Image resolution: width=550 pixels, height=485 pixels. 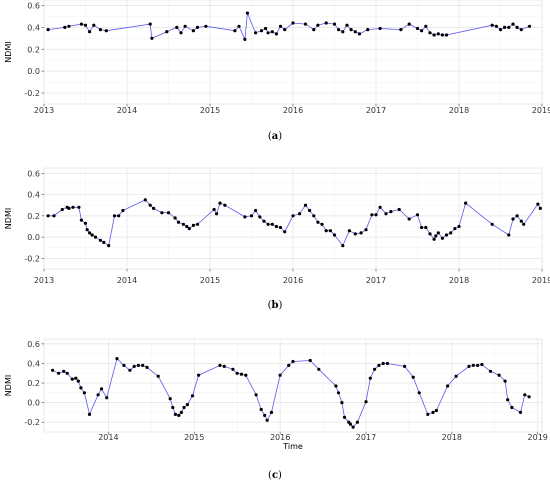 What do you see at coordinates (293, 110) in the screenshot?
I see `x-tick-label: 2016` at bounding box center [293, 110].